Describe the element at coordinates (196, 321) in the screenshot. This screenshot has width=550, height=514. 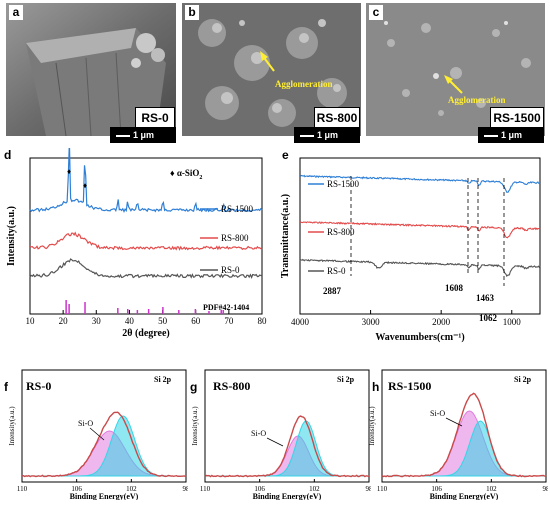
I see `xrd-tick-label-60: 60` at that location.